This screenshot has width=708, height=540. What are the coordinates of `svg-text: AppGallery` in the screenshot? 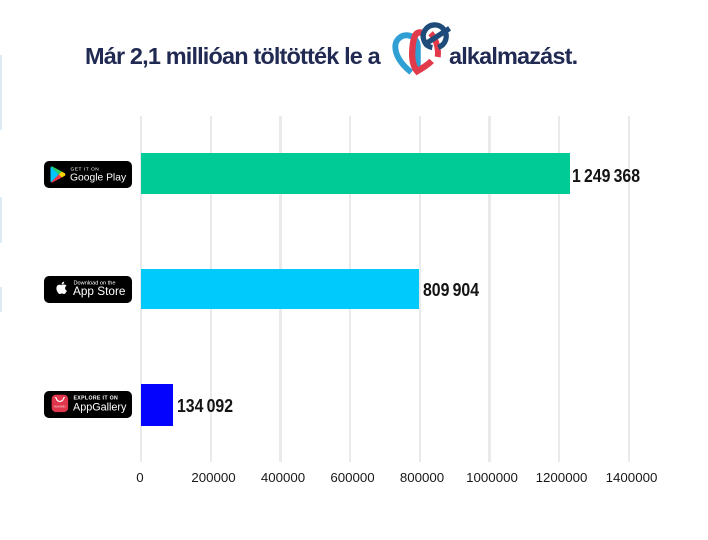 It's located at (100, 408).